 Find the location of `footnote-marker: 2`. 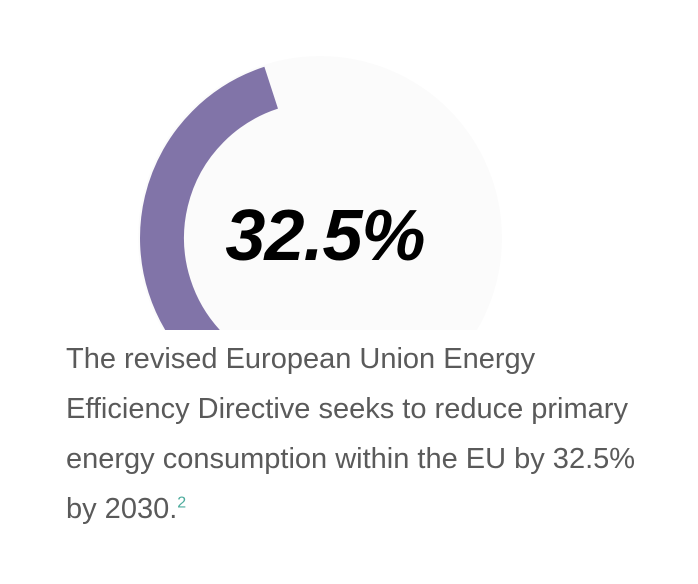

footnote-marker: 2 is located at coordinates (182, 503).